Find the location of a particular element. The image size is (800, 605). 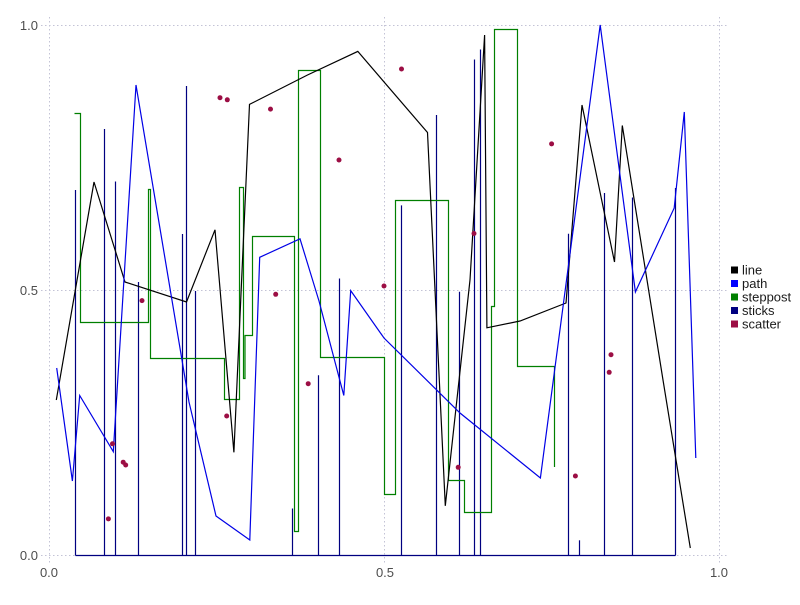

svg-text: scatter is located at coordinates (762, 324).